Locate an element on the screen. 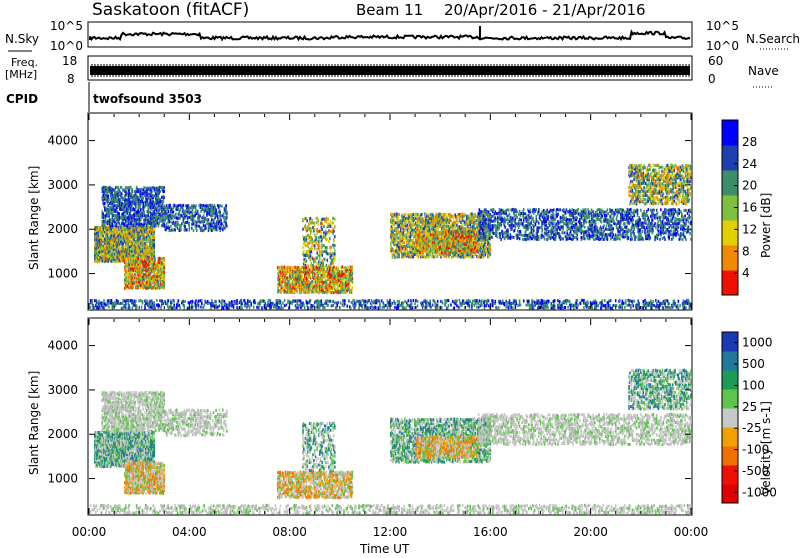  beam-label: Beam 11 is located at coordinates (389, 10).